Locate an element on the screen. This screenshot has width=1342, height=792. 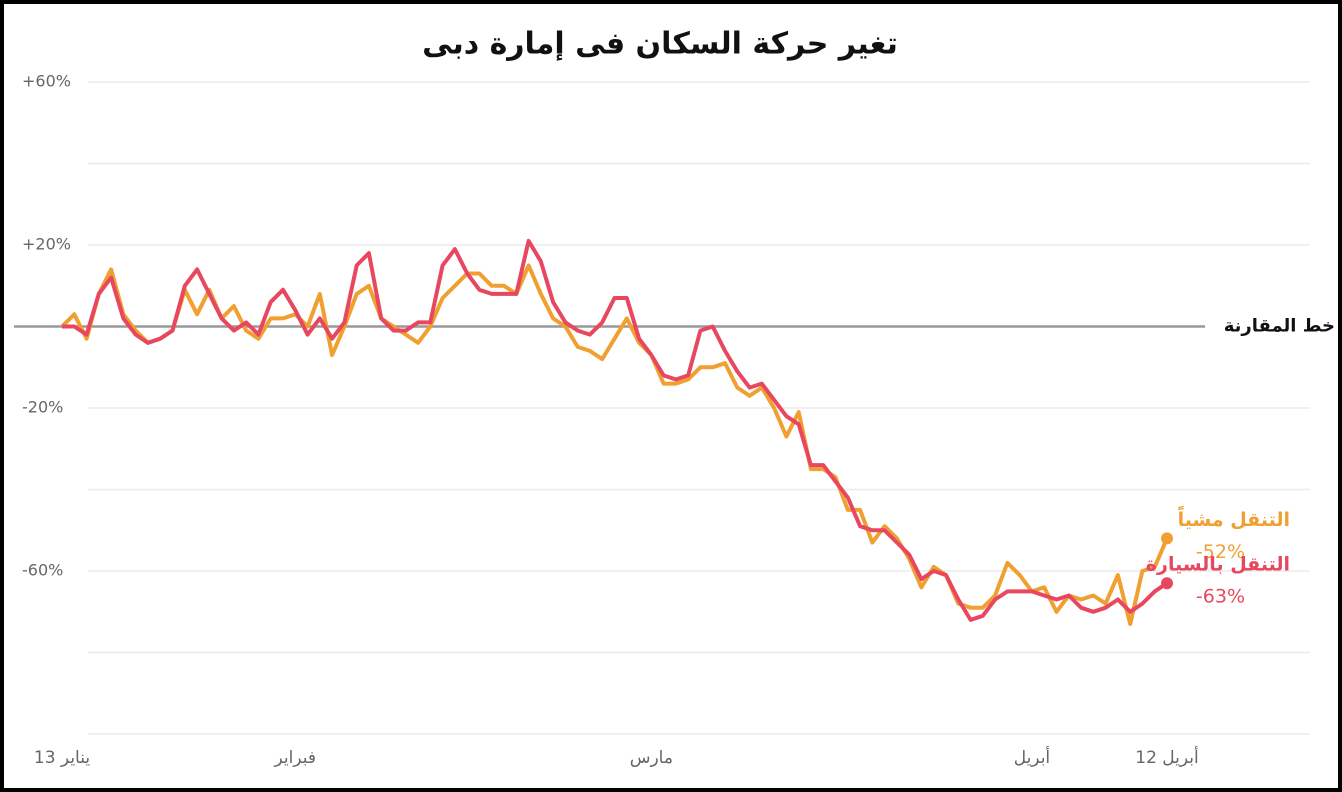
series-value-label: -63% is located at coordinates (1220, 597).